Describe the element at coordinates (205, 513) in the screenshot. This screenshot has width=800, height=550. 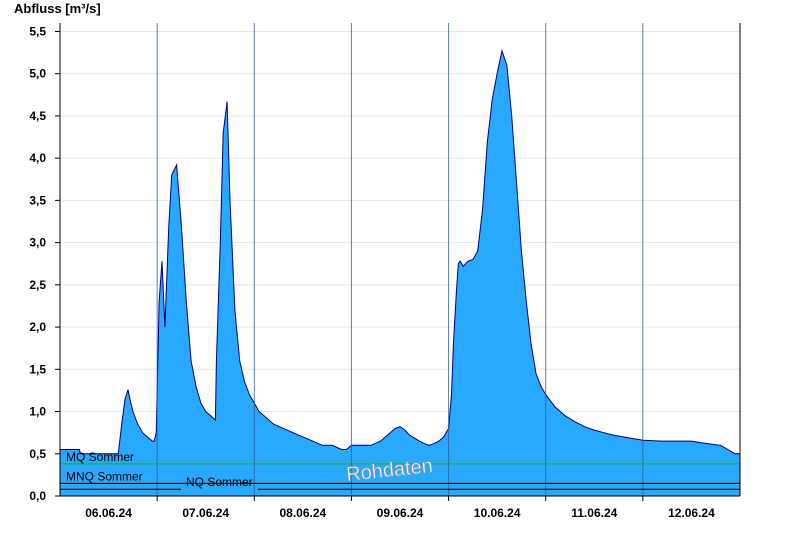
I see `x-tick-label: 07.06.24` at that location.